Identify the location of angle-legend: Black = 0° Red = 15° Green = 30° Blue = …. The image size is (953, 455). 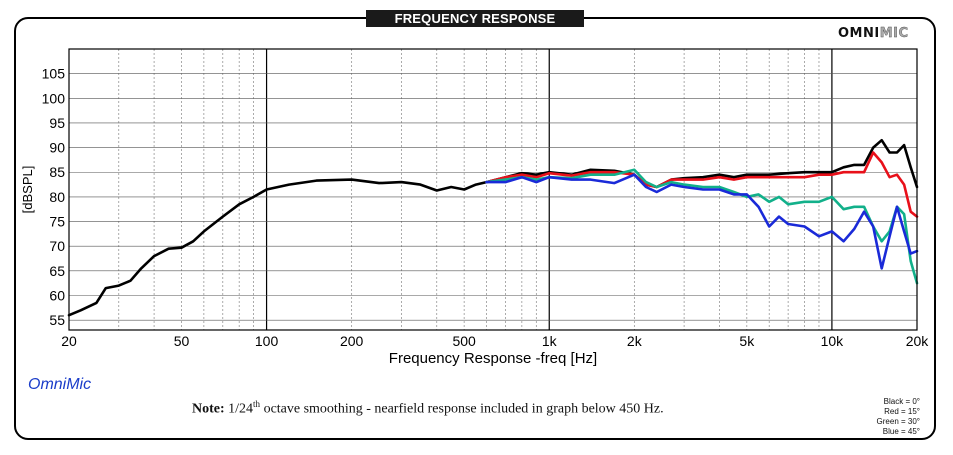
(898, 417).